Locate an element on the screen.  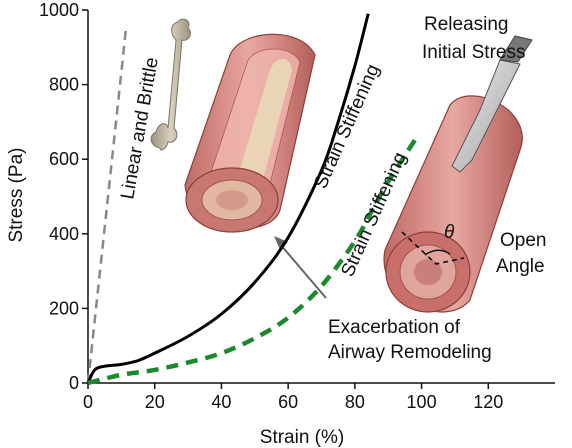
annotation-airway-remodeling: Airway Remodeling is located at coordinates (410, 352).